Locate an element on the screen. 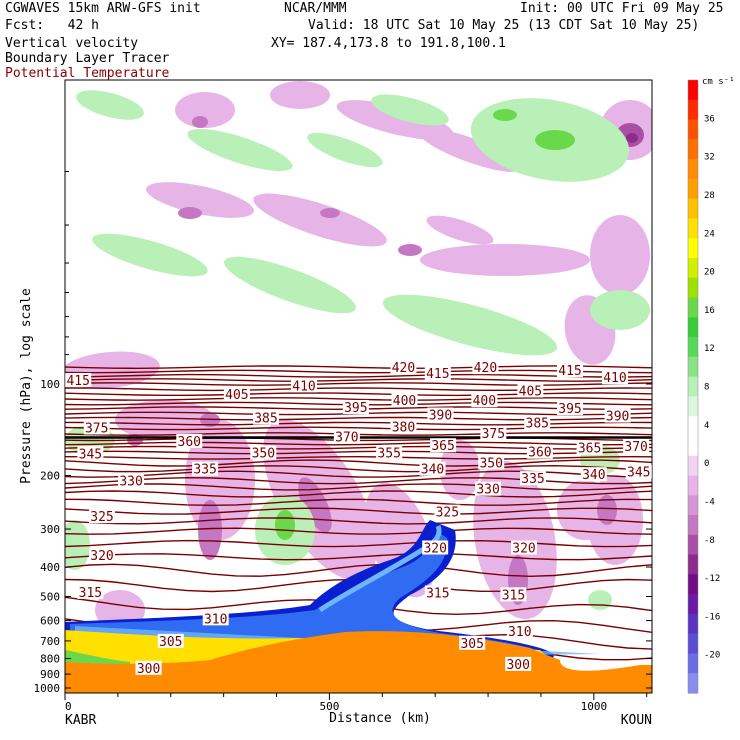 Image resolution: width=740 pixels, height=740 pixels. pressure-tick-label: 800 is located at coordinates (50, 659).